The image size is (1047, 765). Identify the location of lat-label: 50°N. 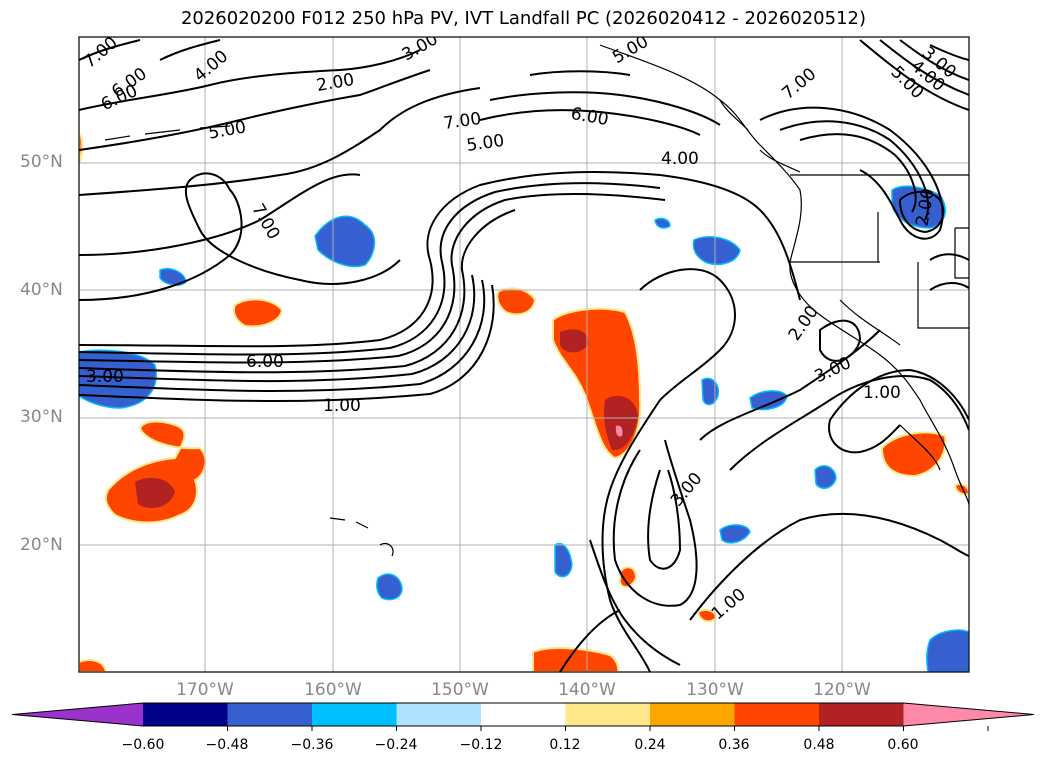
(41, 162).